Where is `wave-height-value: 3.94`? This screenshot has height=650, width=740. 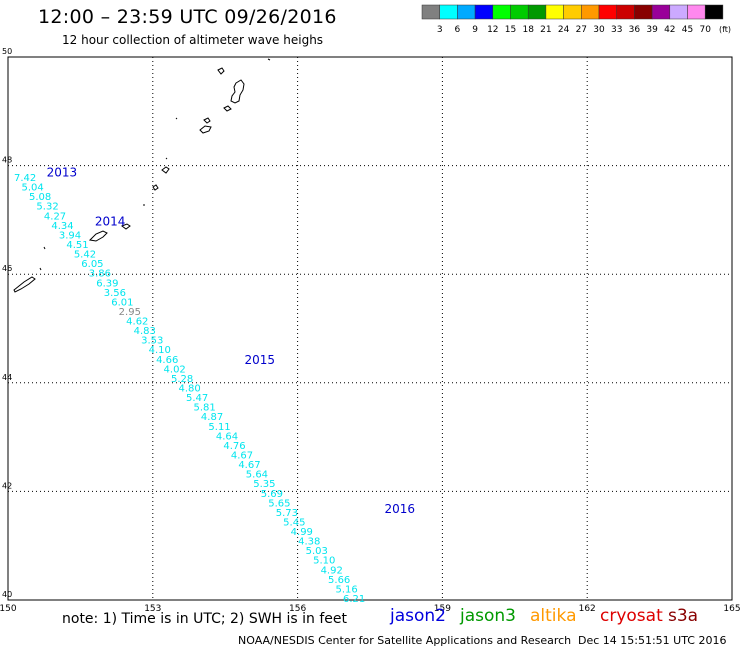 wave-height-value: 3.94 is located at coordinates (70, 235).